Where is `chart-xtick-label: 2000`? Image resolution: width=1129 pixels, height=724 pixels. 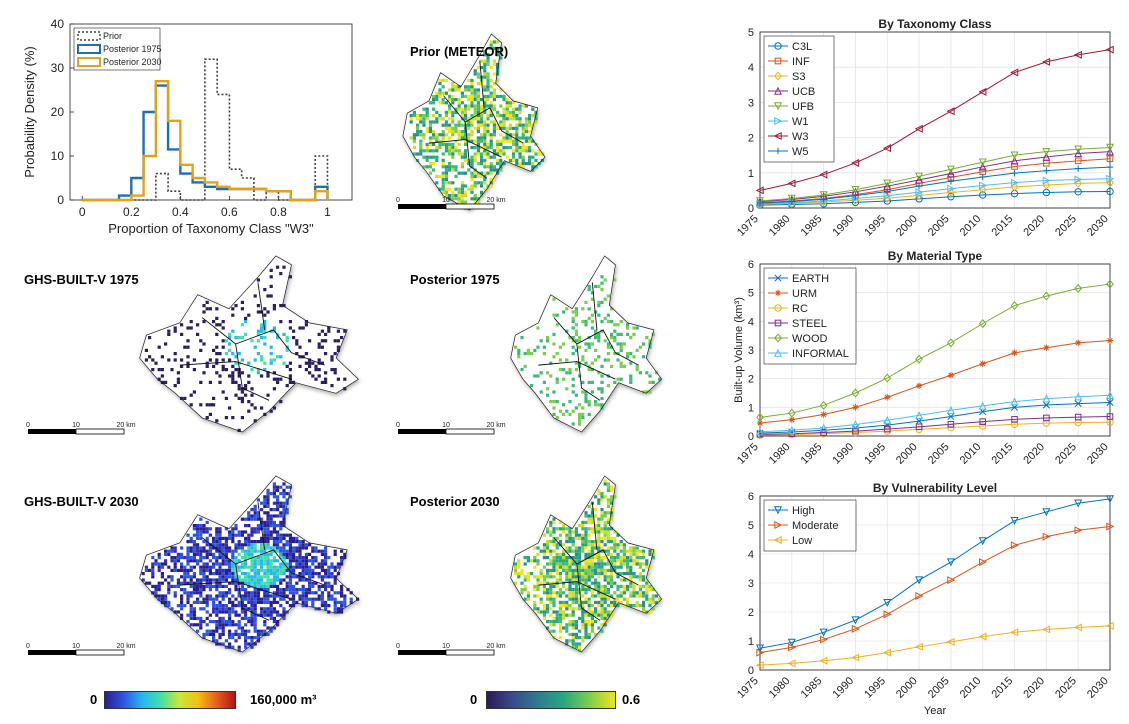
chart-xtick-label: 2000 is located at coordinates (907, 688).